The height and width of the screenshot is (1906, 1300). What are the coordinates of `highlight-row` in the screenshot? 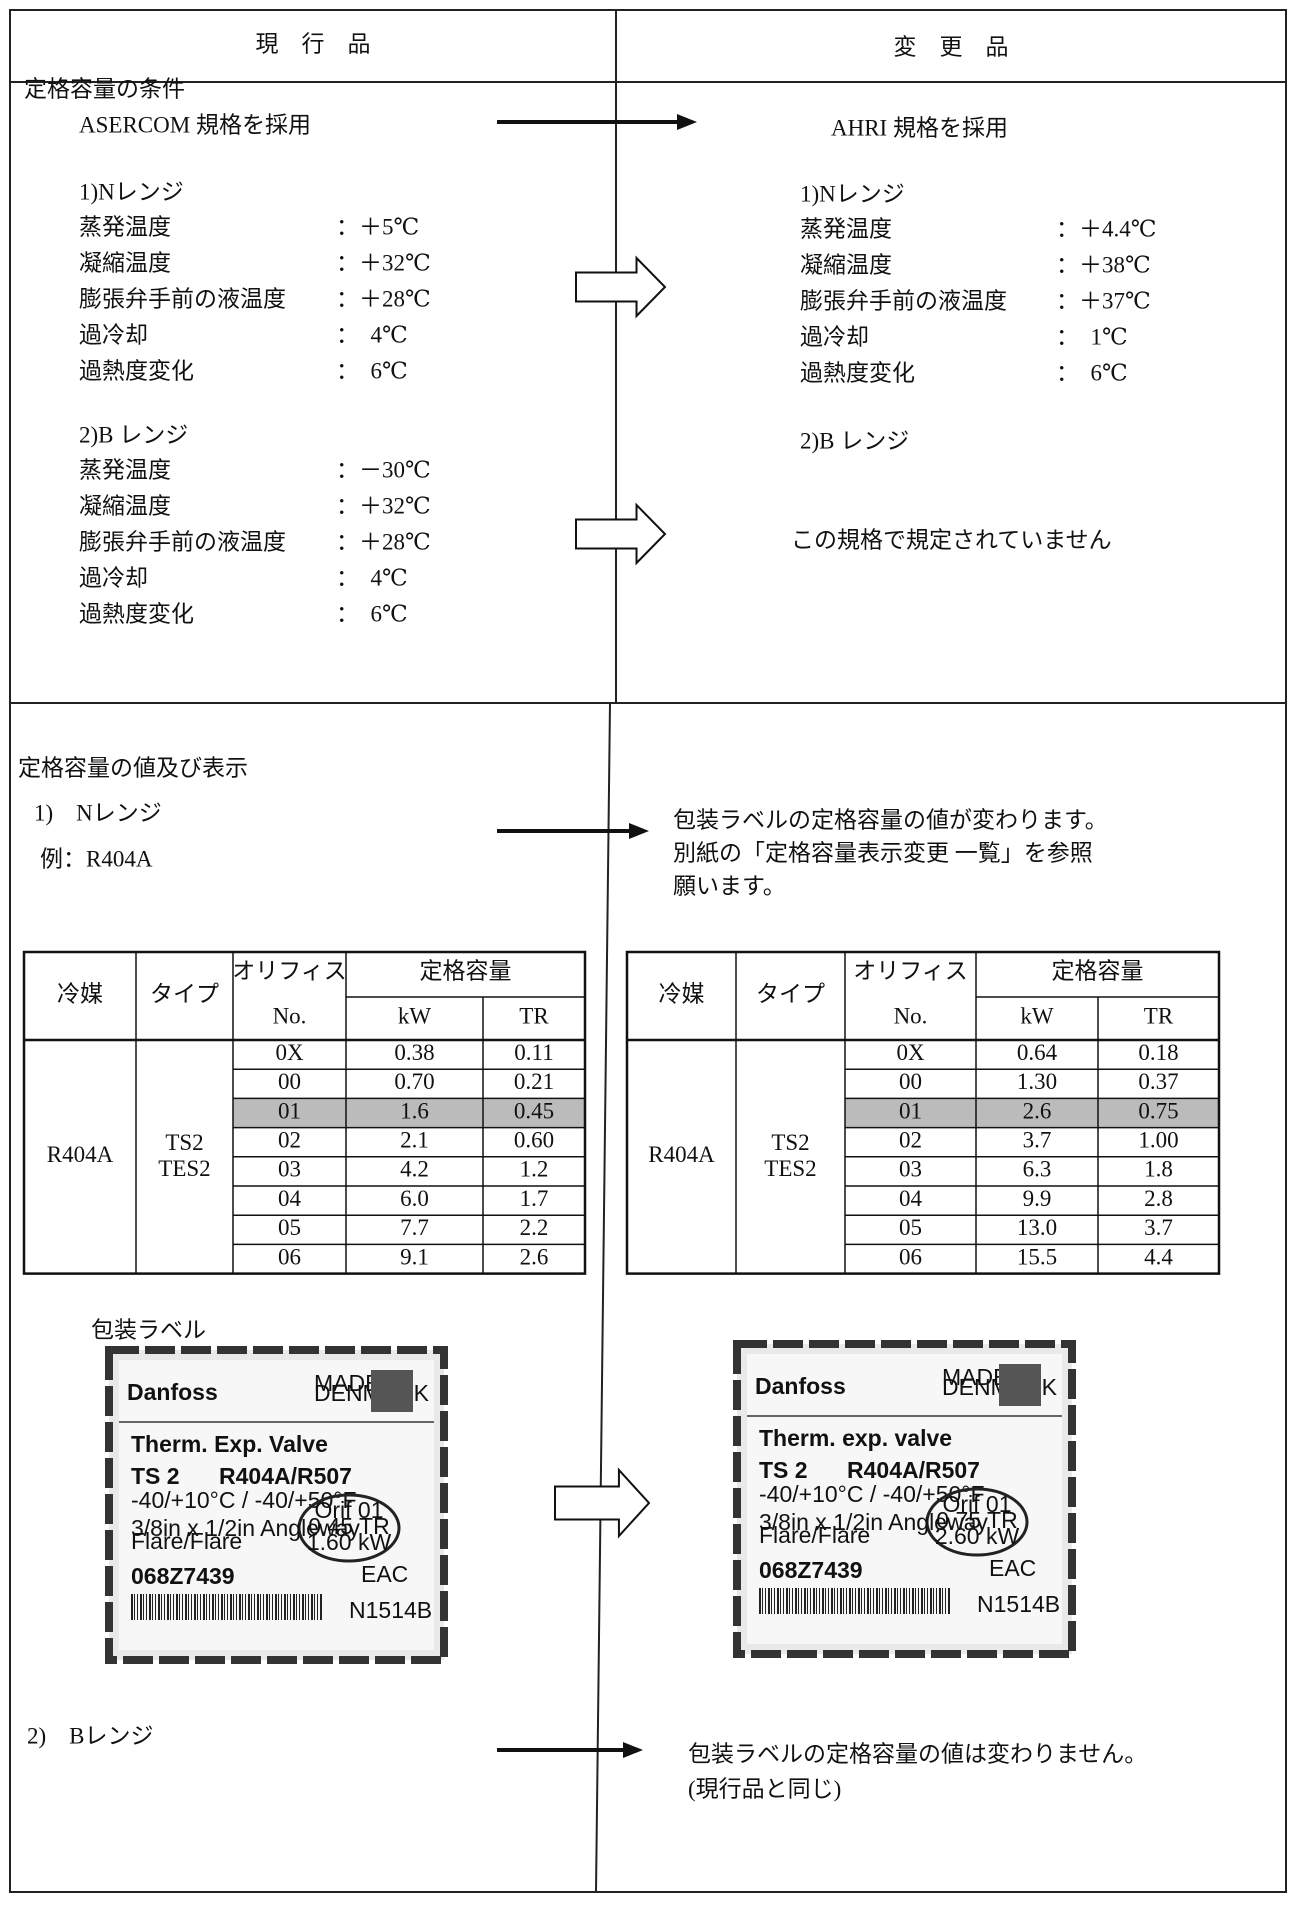 It's located at (409, 1113).